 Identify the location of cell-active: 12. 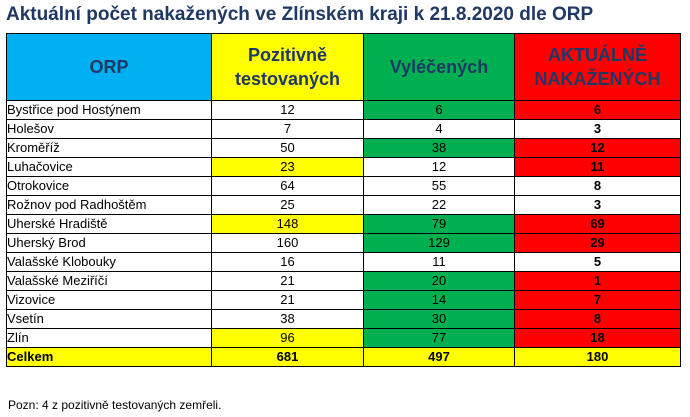
(597, 148).